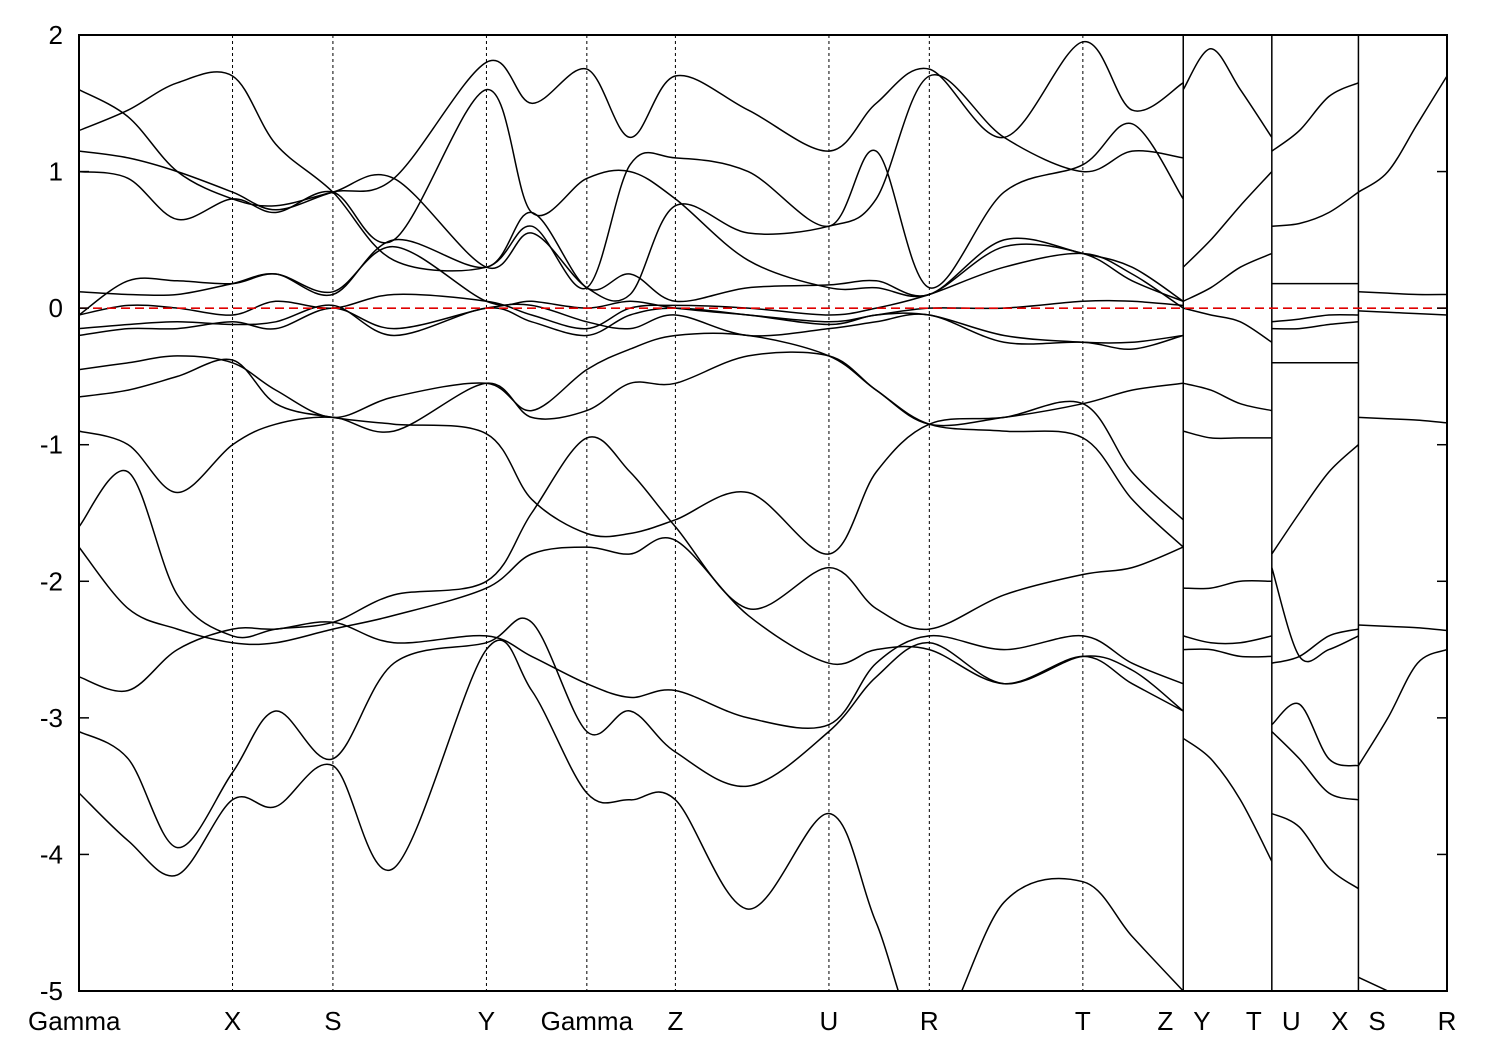 This screenshot has height=1050, width=1500. What do you see at coordinates (742, 1021) in the screenshot?
I see `x-axis-kpoint-labels: Gamma X S Y Gamma Z U R T Z Y T U X S R` at bounding box center [742, 1021].